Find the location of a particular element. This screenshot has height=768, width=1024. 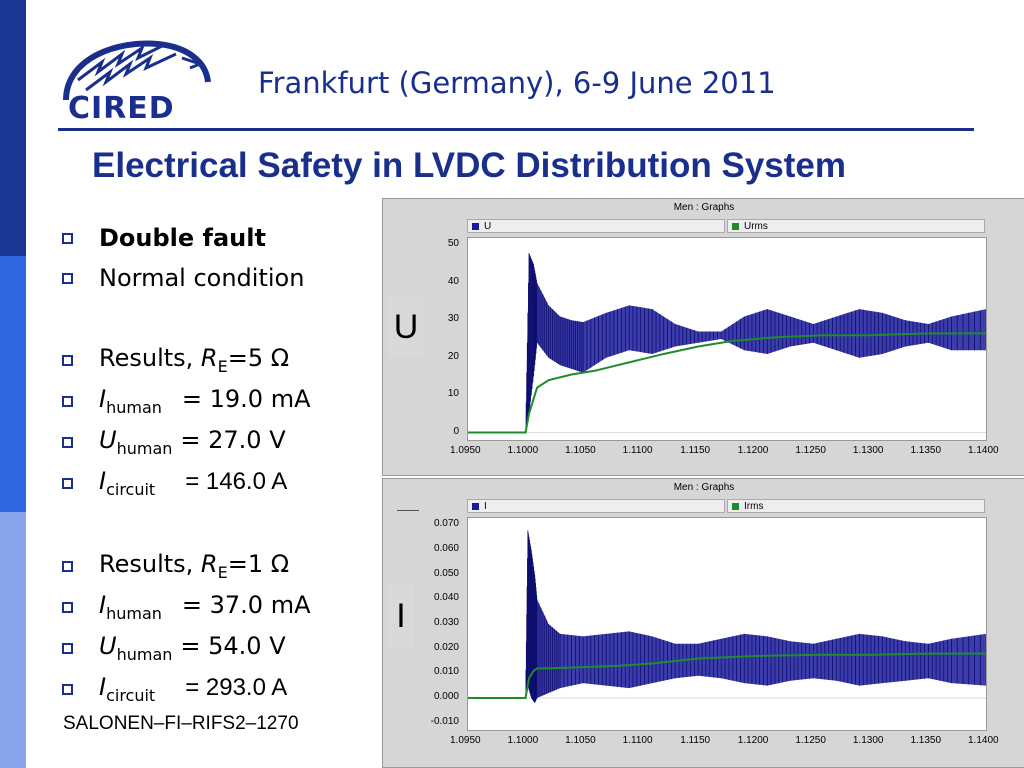

y-tick-label: 50 is located at coordinates (453, 244).